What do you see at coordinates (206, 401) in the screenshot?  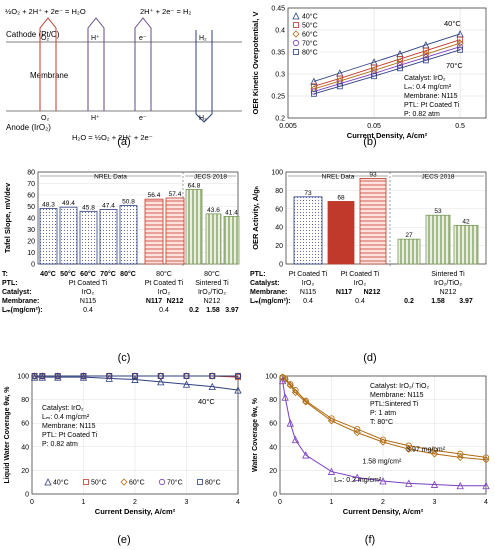 I see `annotation-40c: 40°C` at bounding box center [206, 401].